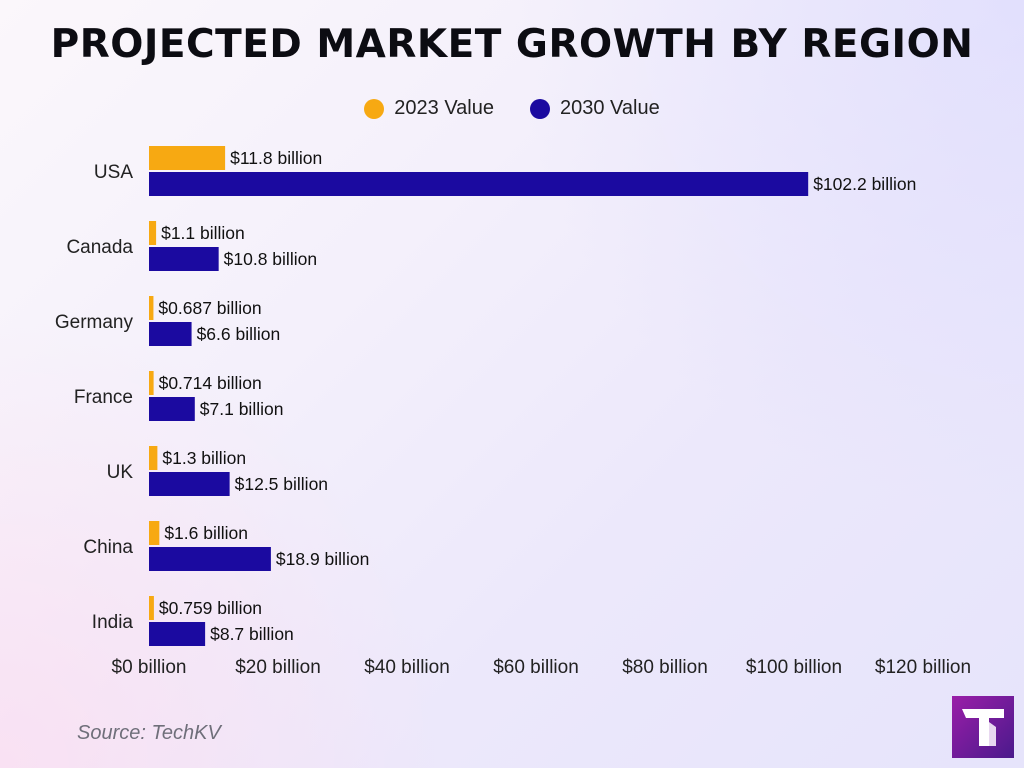  What do you see at coordinates (94, 322) in the screenshot?
I see `category-label: Germany` at bounding box center [94, 322].